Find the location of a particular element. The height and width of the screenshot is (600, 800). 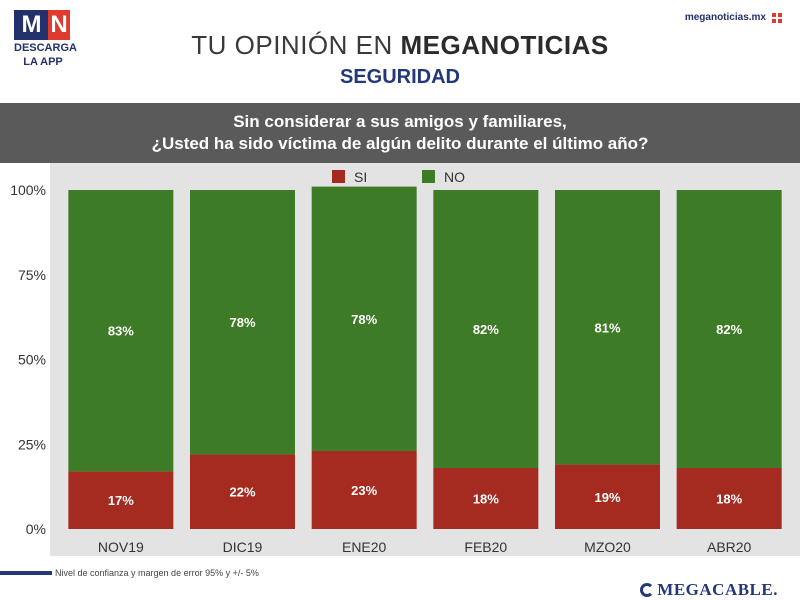

legend-label-no: NO is located at coordinates (454, 177).